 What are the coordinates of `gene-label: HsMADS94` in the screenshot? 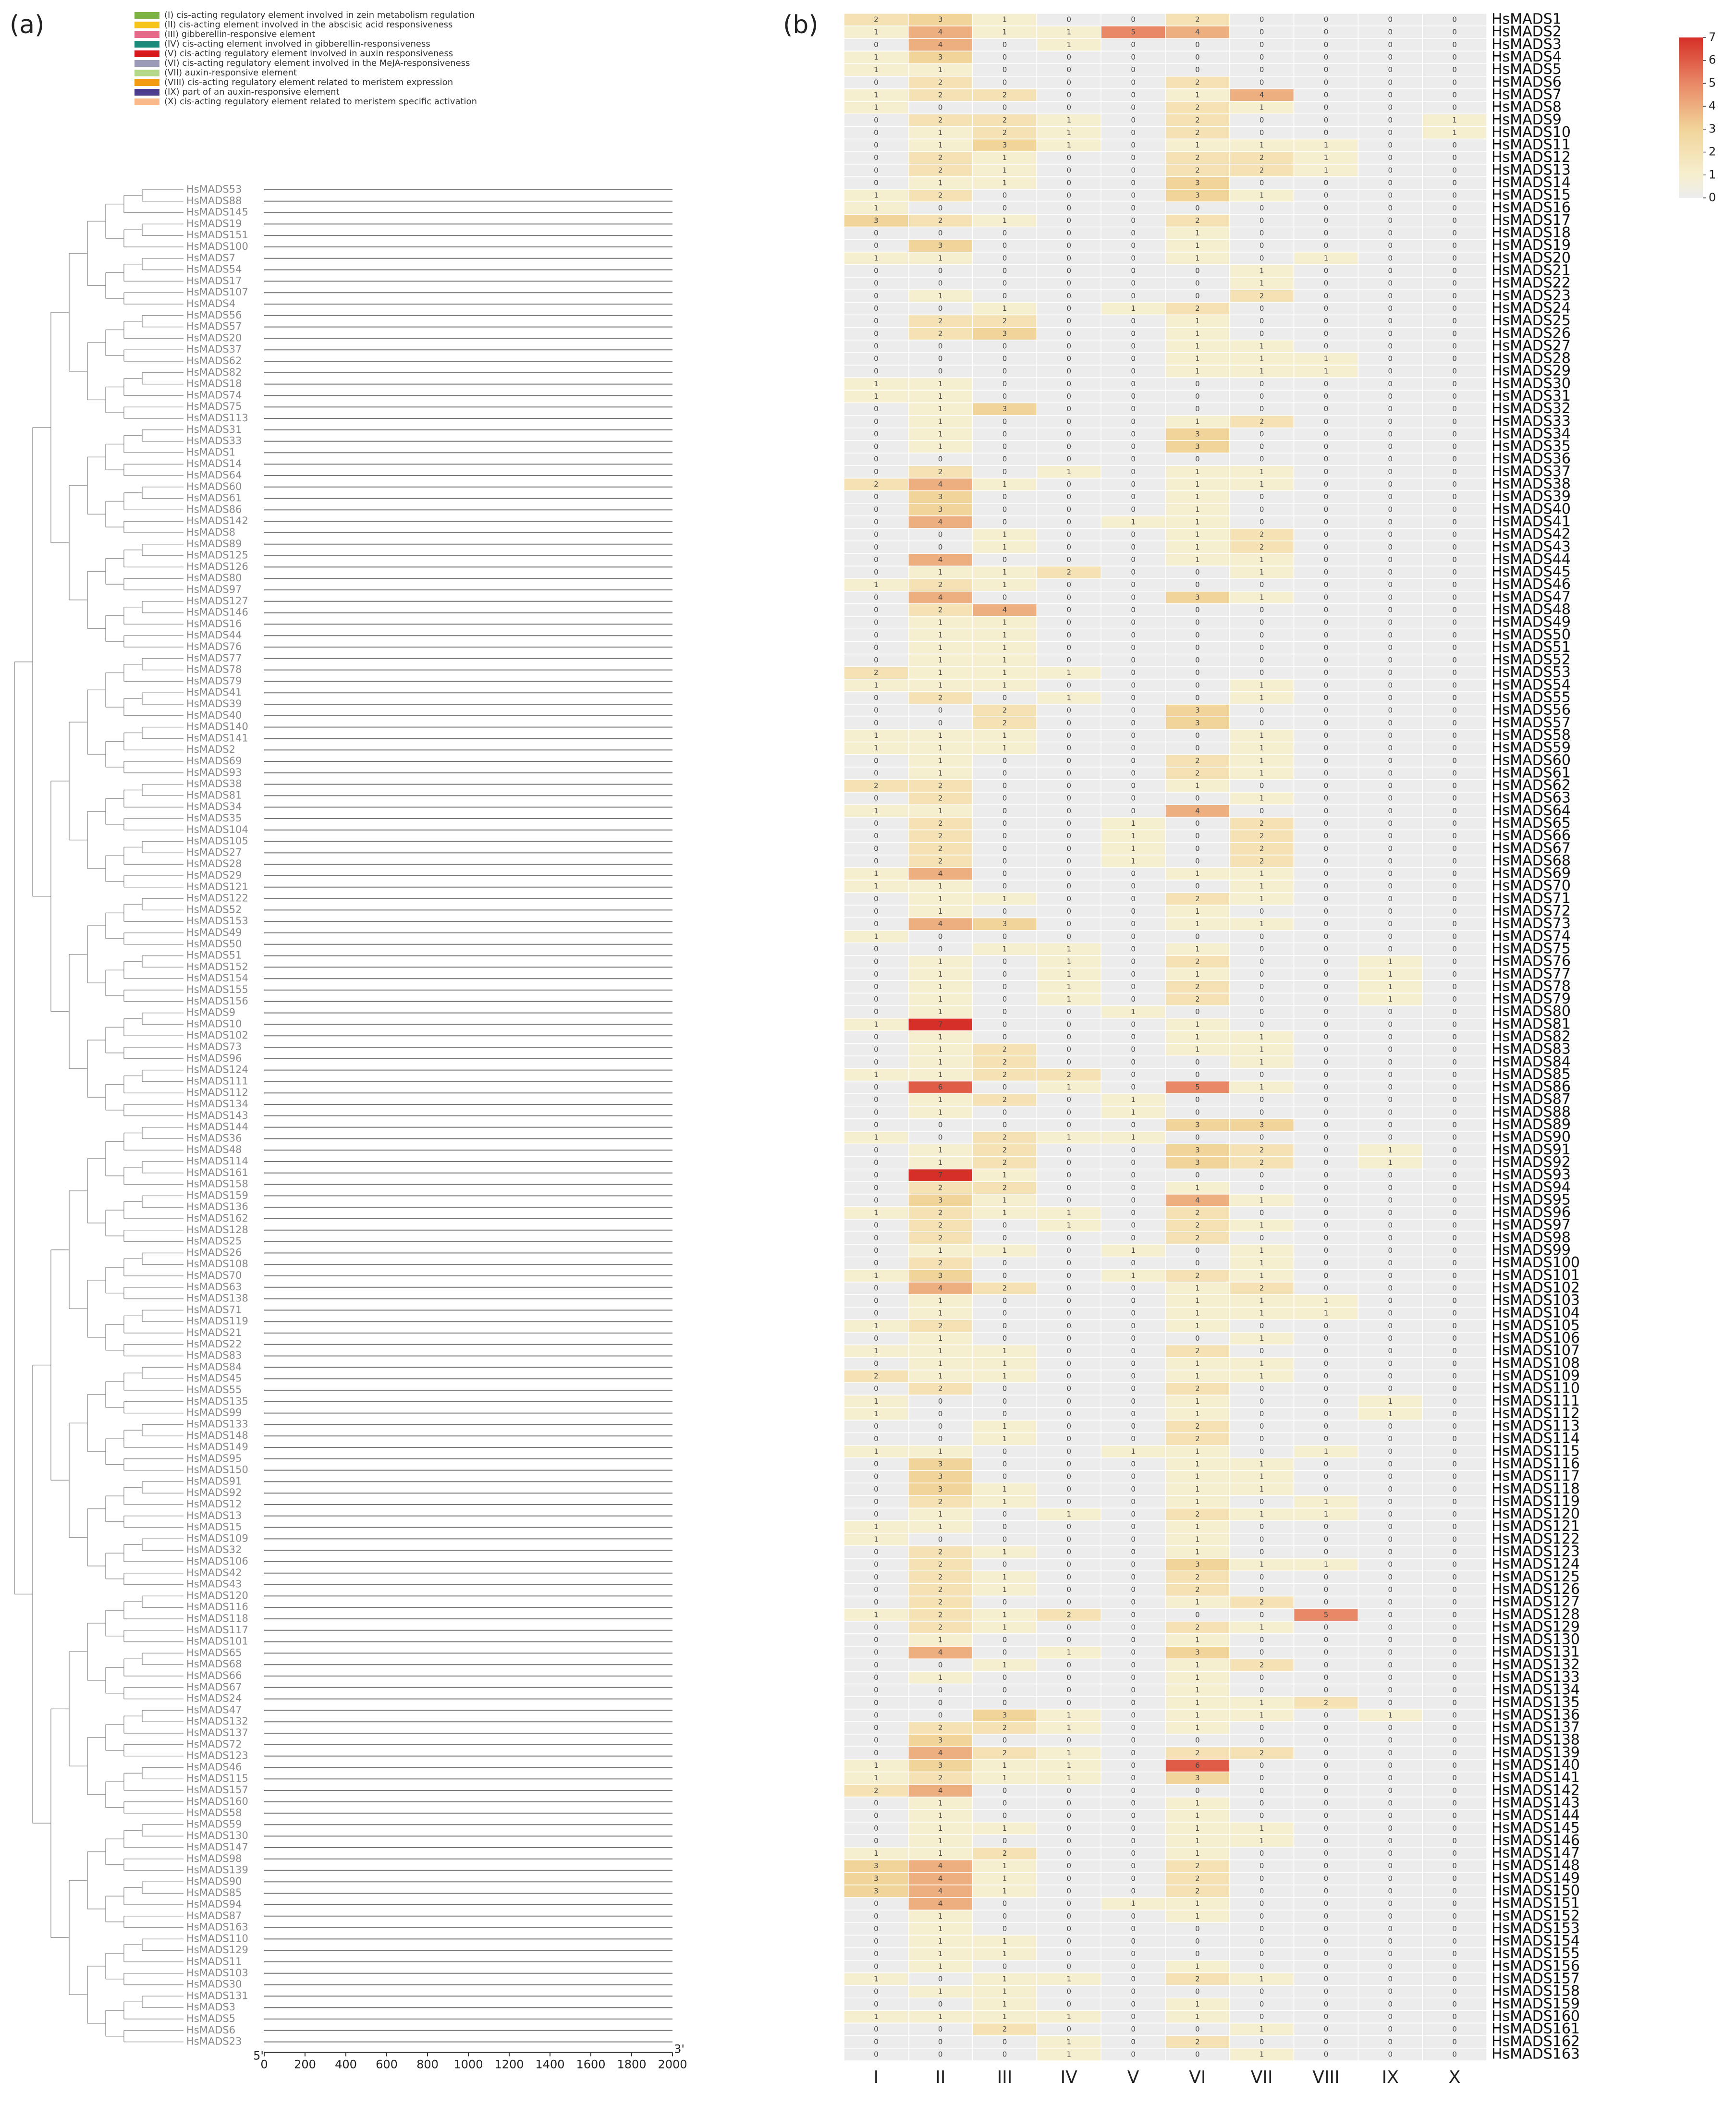 It's located at (214, 1904).